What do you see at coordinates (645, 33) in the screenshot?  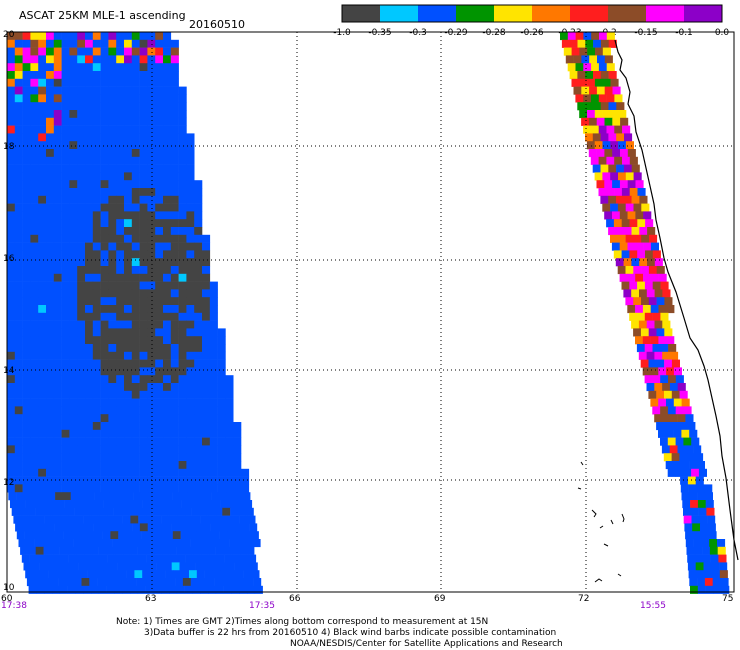 I see `colorbar-tick-label: -0.15` at bounding box center [645, 33].